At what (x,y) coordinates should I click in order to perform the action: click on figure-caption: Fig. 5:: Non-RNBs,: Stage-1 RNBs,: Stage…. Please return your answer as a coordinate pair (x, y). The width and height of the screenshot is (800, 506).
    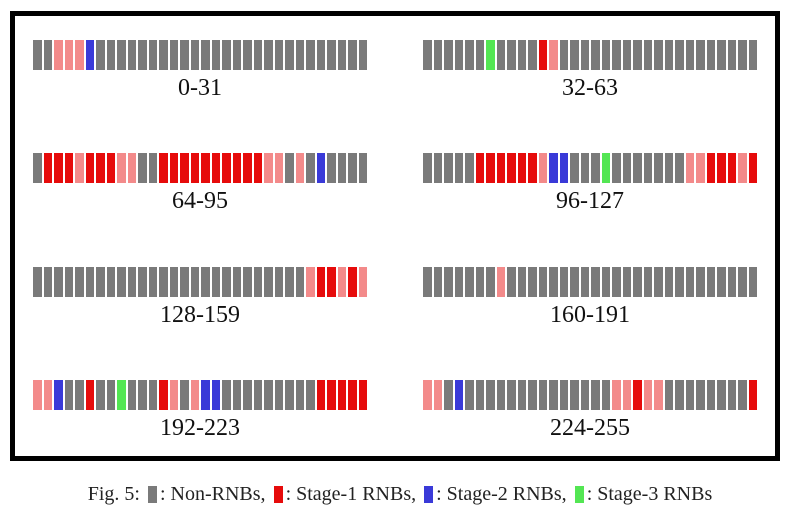
    Looking at the image, I should click on (400, 494).